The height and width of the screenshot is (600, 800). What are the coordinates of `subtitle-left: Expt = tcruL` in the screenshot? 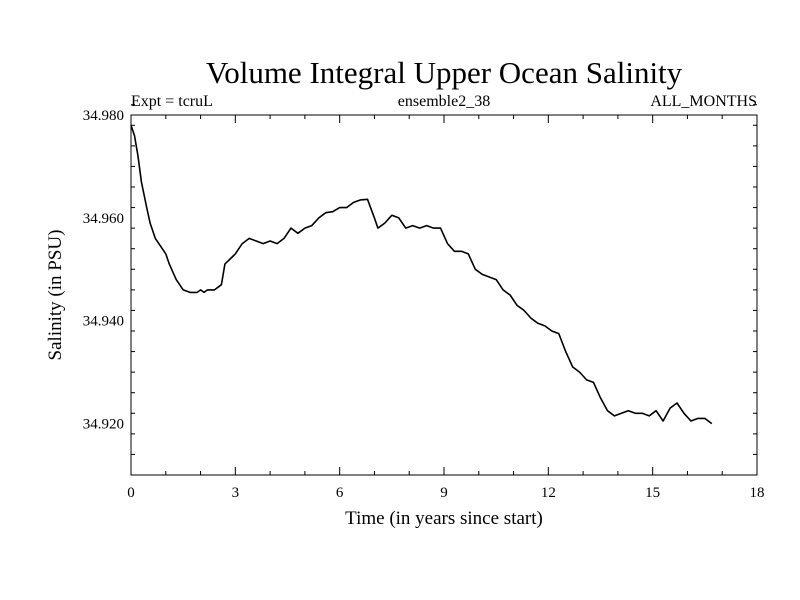 It's located at (172, 101).